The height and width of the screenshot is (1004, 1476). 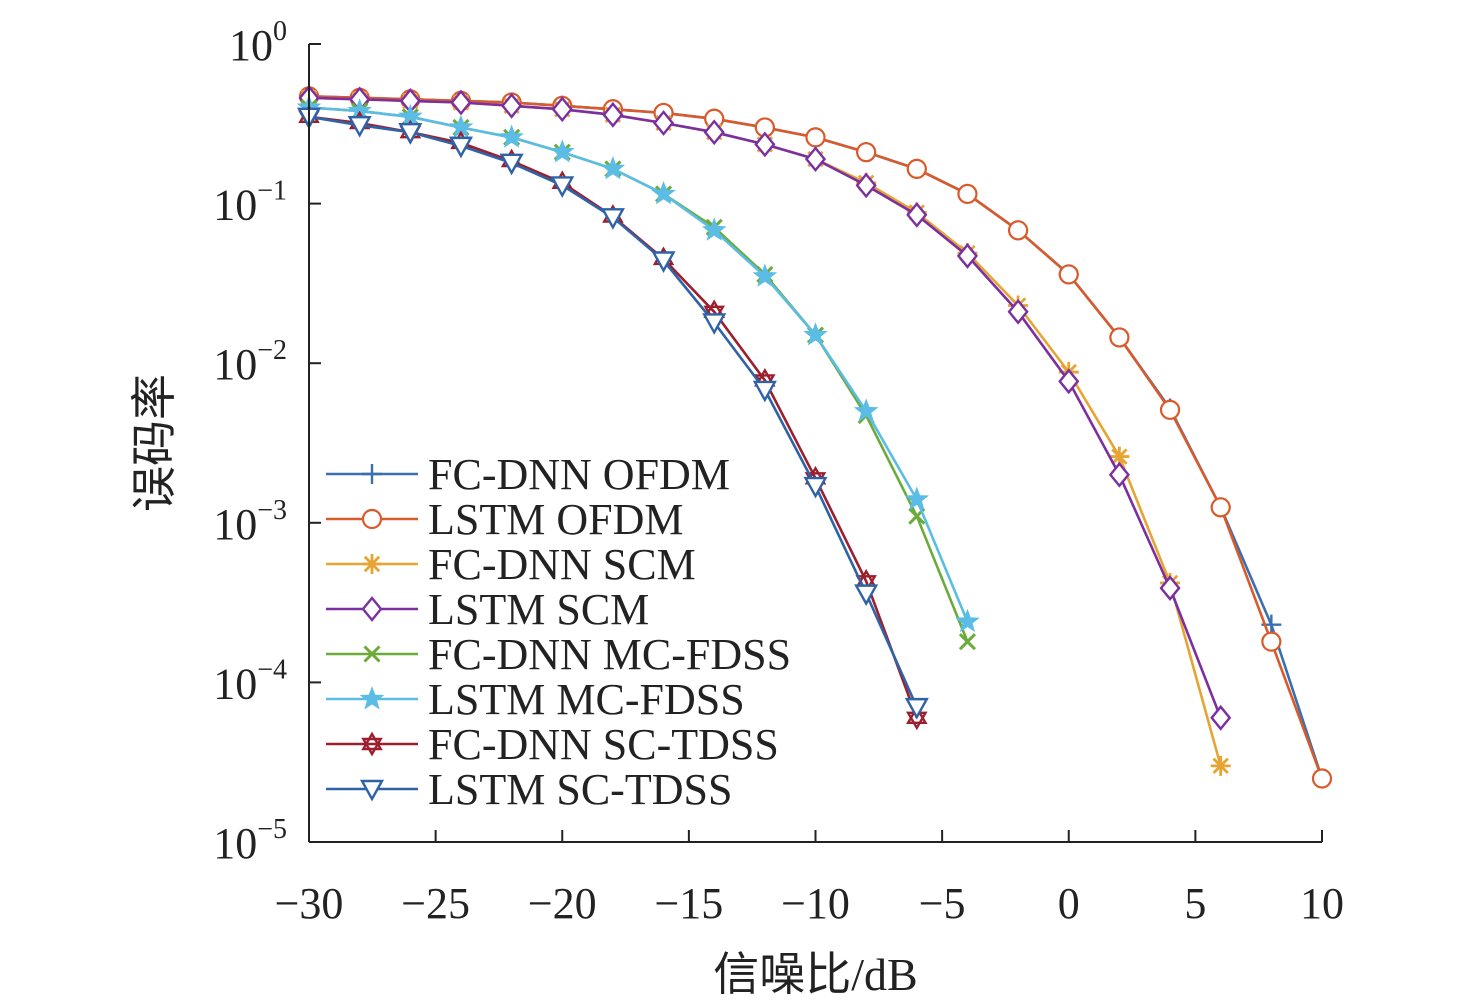 I want to click on y-tick-label: 10⁻⁵, so click(x=250, y=841).